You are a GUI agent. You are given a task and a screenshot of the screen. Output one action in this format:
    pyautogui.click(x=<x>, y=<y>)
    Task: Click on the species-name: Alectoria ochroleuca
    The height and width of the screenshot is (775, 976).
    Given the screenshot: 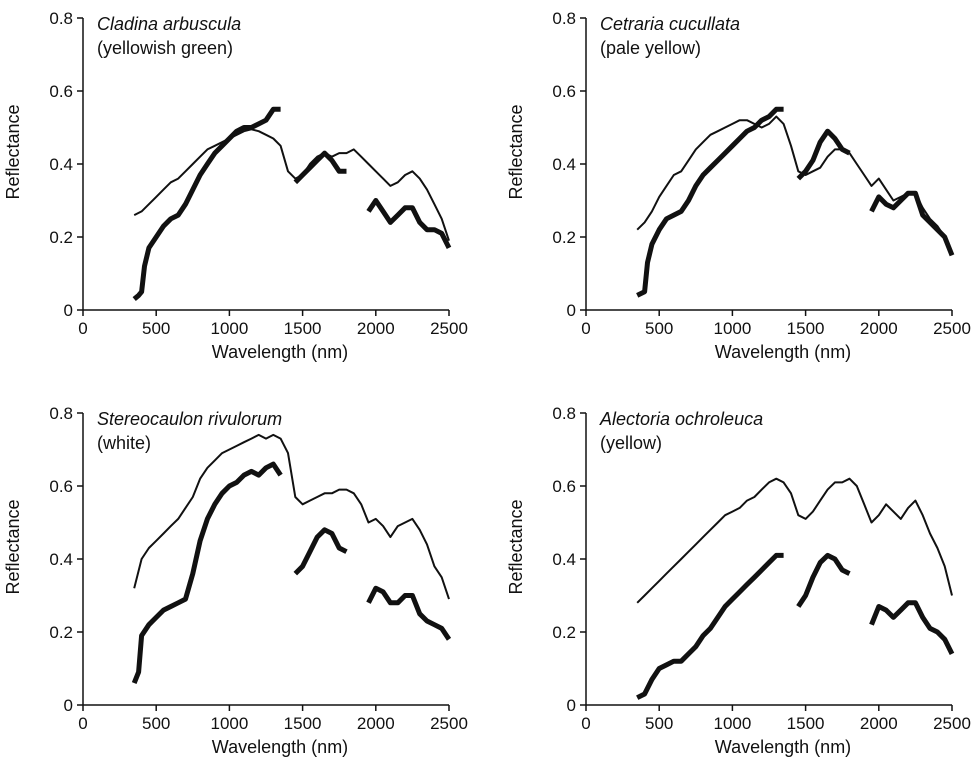 What is the action you would take?
    pyautogui.click(x=681, y=419)
    